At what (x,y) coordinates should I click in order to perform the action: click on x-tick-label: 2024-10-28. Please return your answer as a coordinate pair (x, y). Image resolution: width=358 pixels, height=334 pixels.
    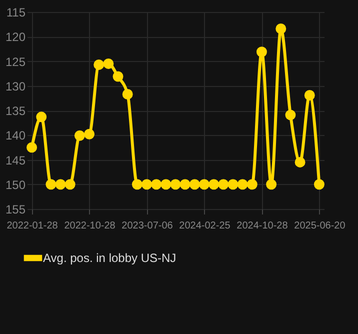
    Looking at the image, I should click on (262, 226).